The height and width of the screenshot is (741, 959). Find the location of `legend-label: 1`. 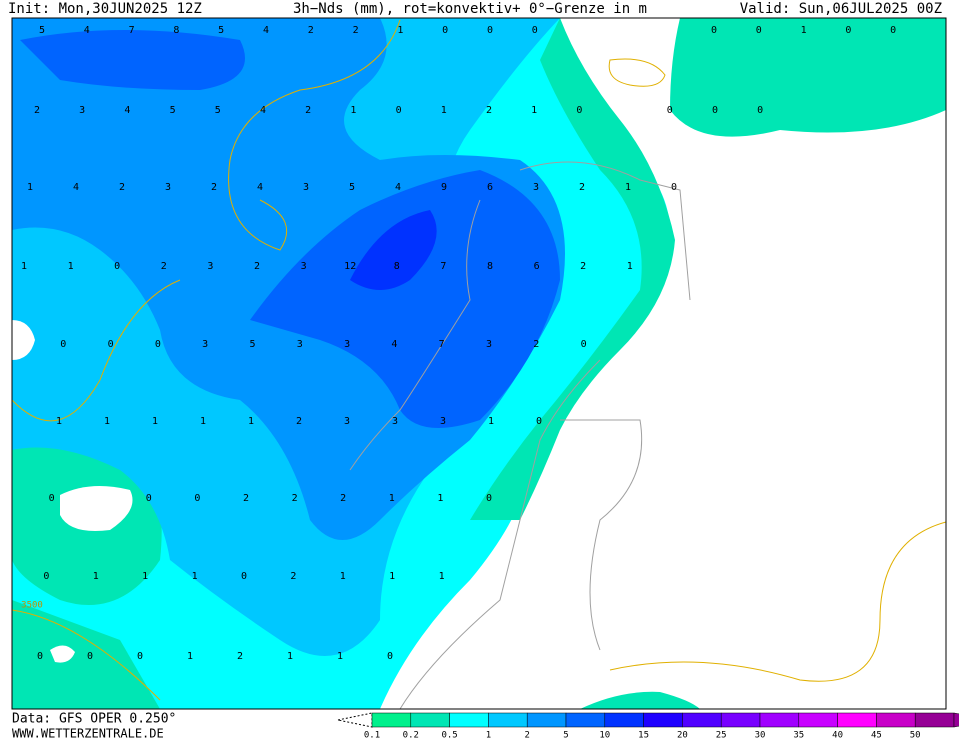

legend-label: 1 is located at coordinates (488, 736).